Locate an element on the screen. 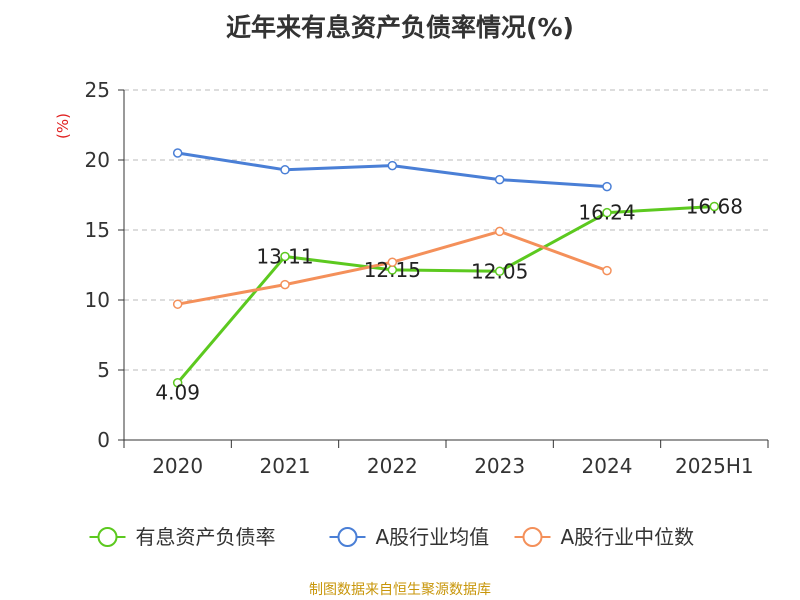 This screenshot has height=600, width=800. y-tick-label: 0 is located at coordinates (103, 440).